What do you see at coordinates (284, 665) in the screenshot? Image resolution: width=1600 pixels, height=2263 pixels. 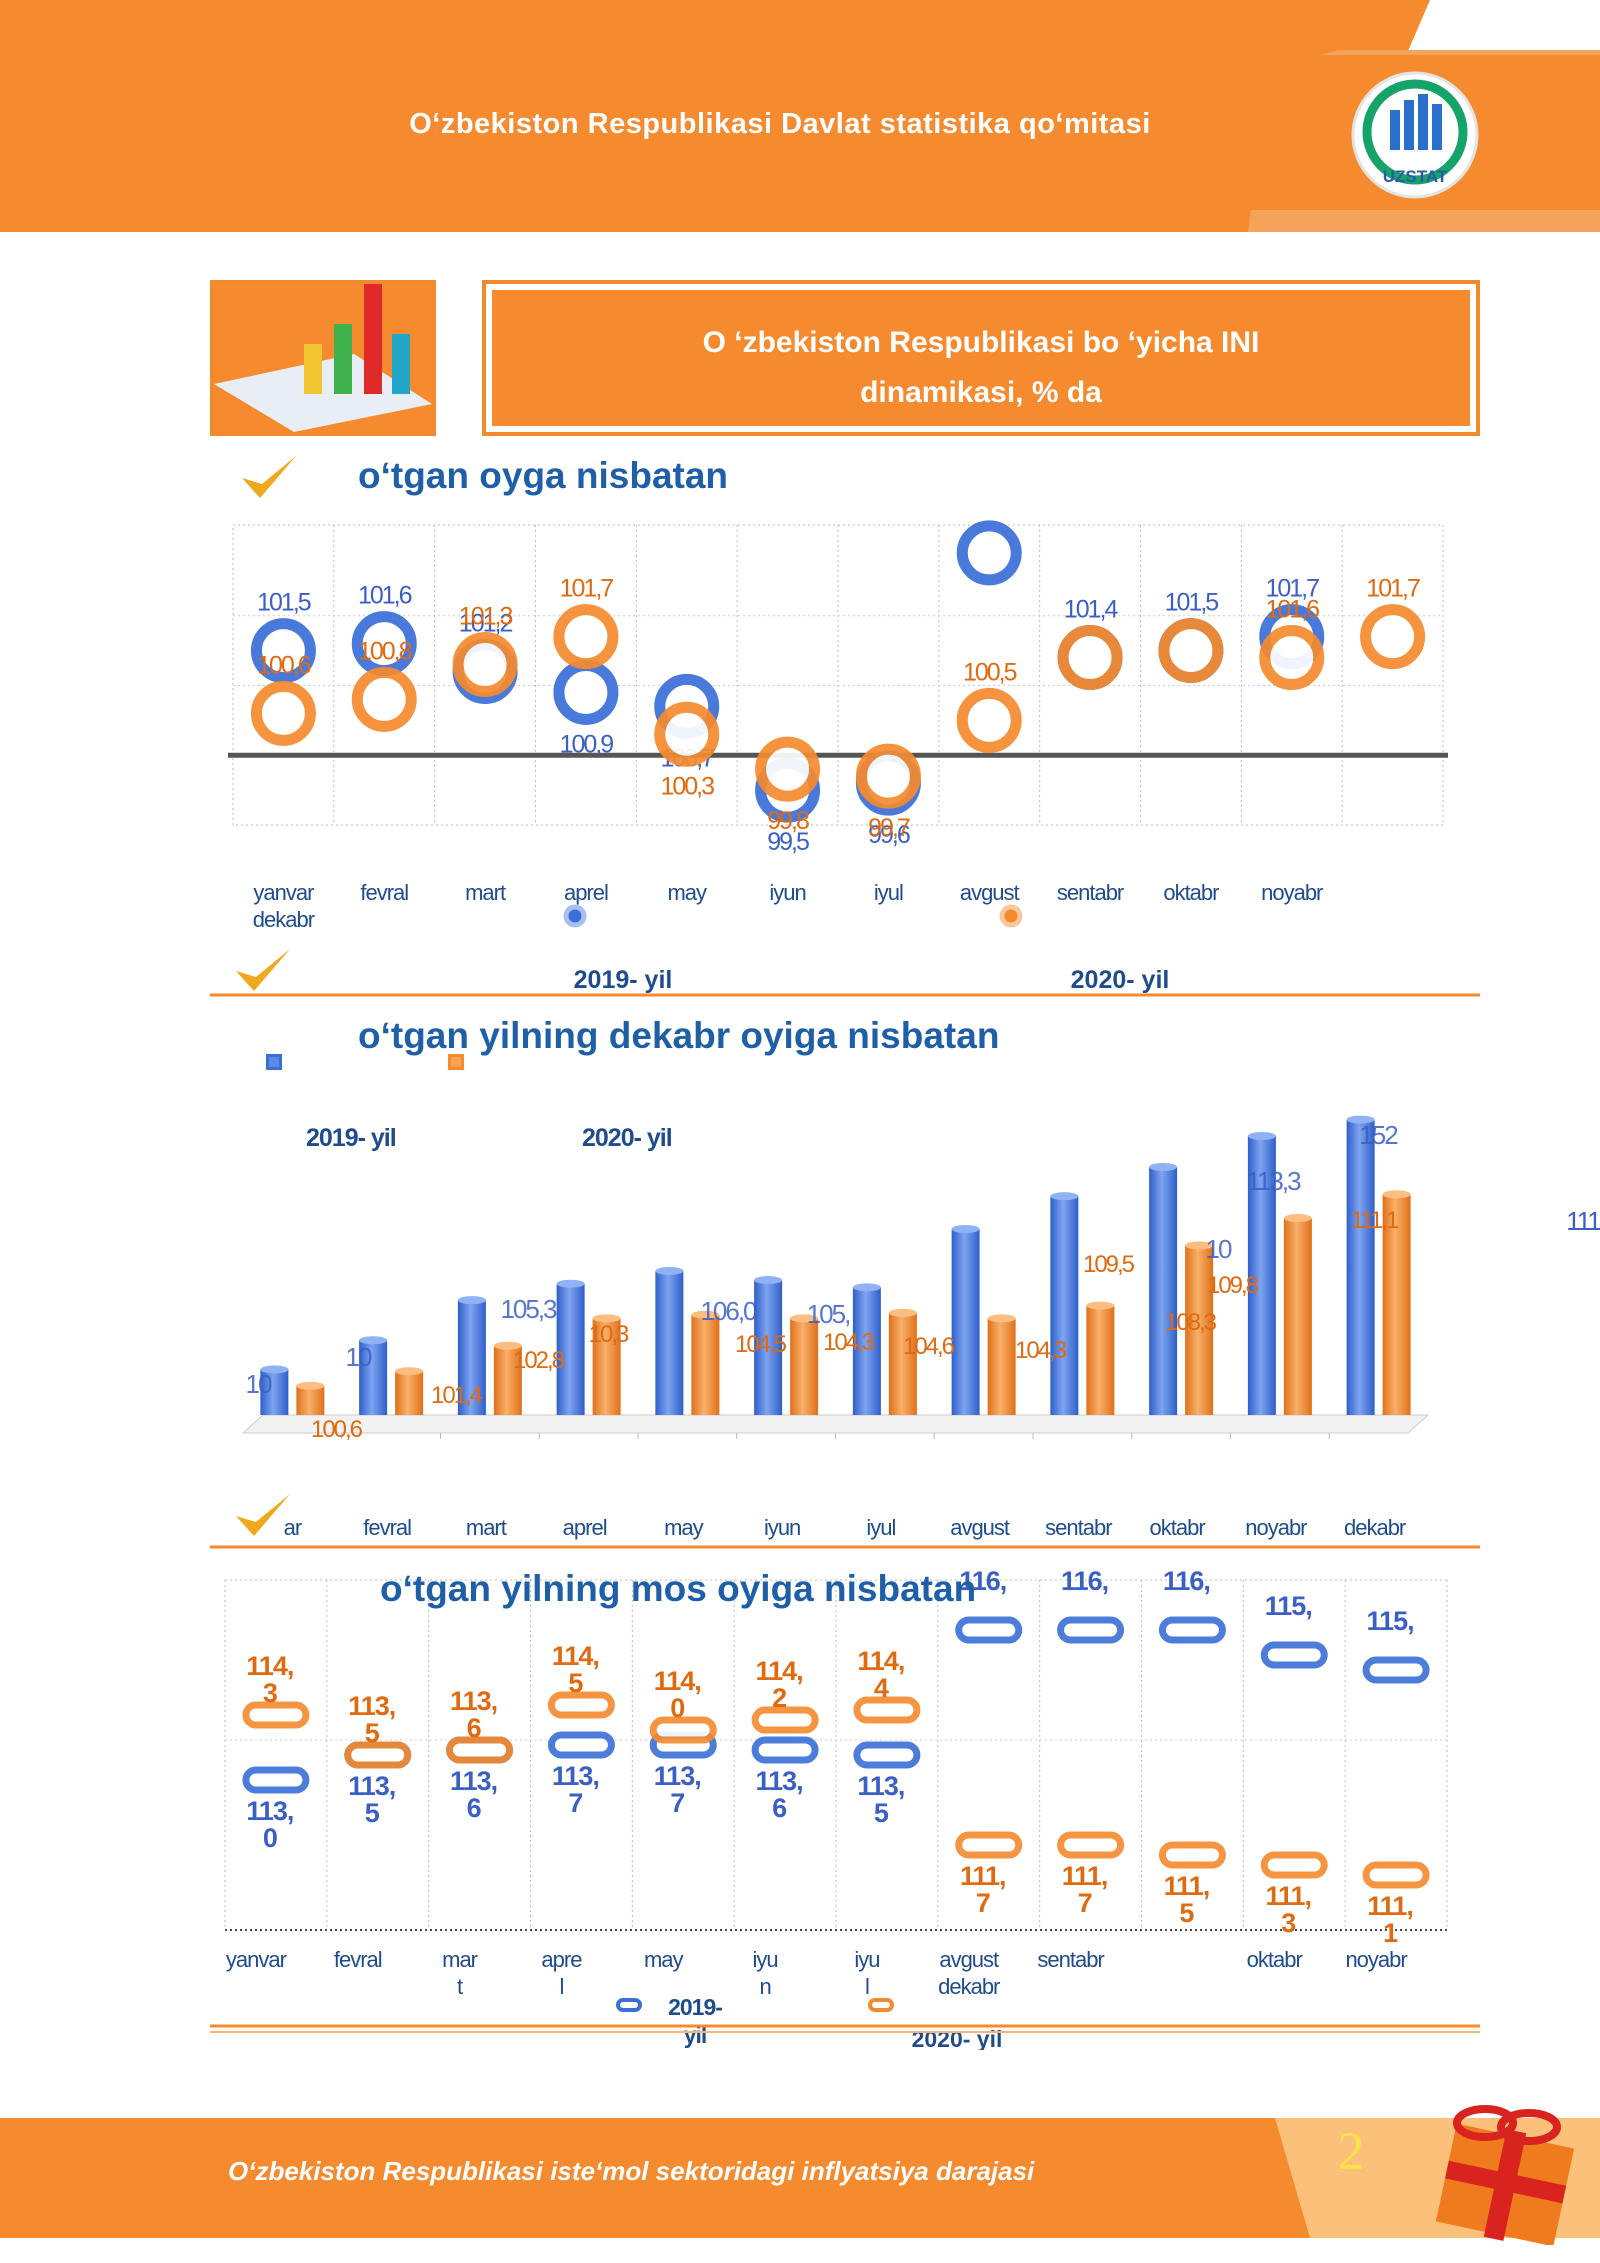 I see `data-label: 100,6` at bounding box center [284, 665].